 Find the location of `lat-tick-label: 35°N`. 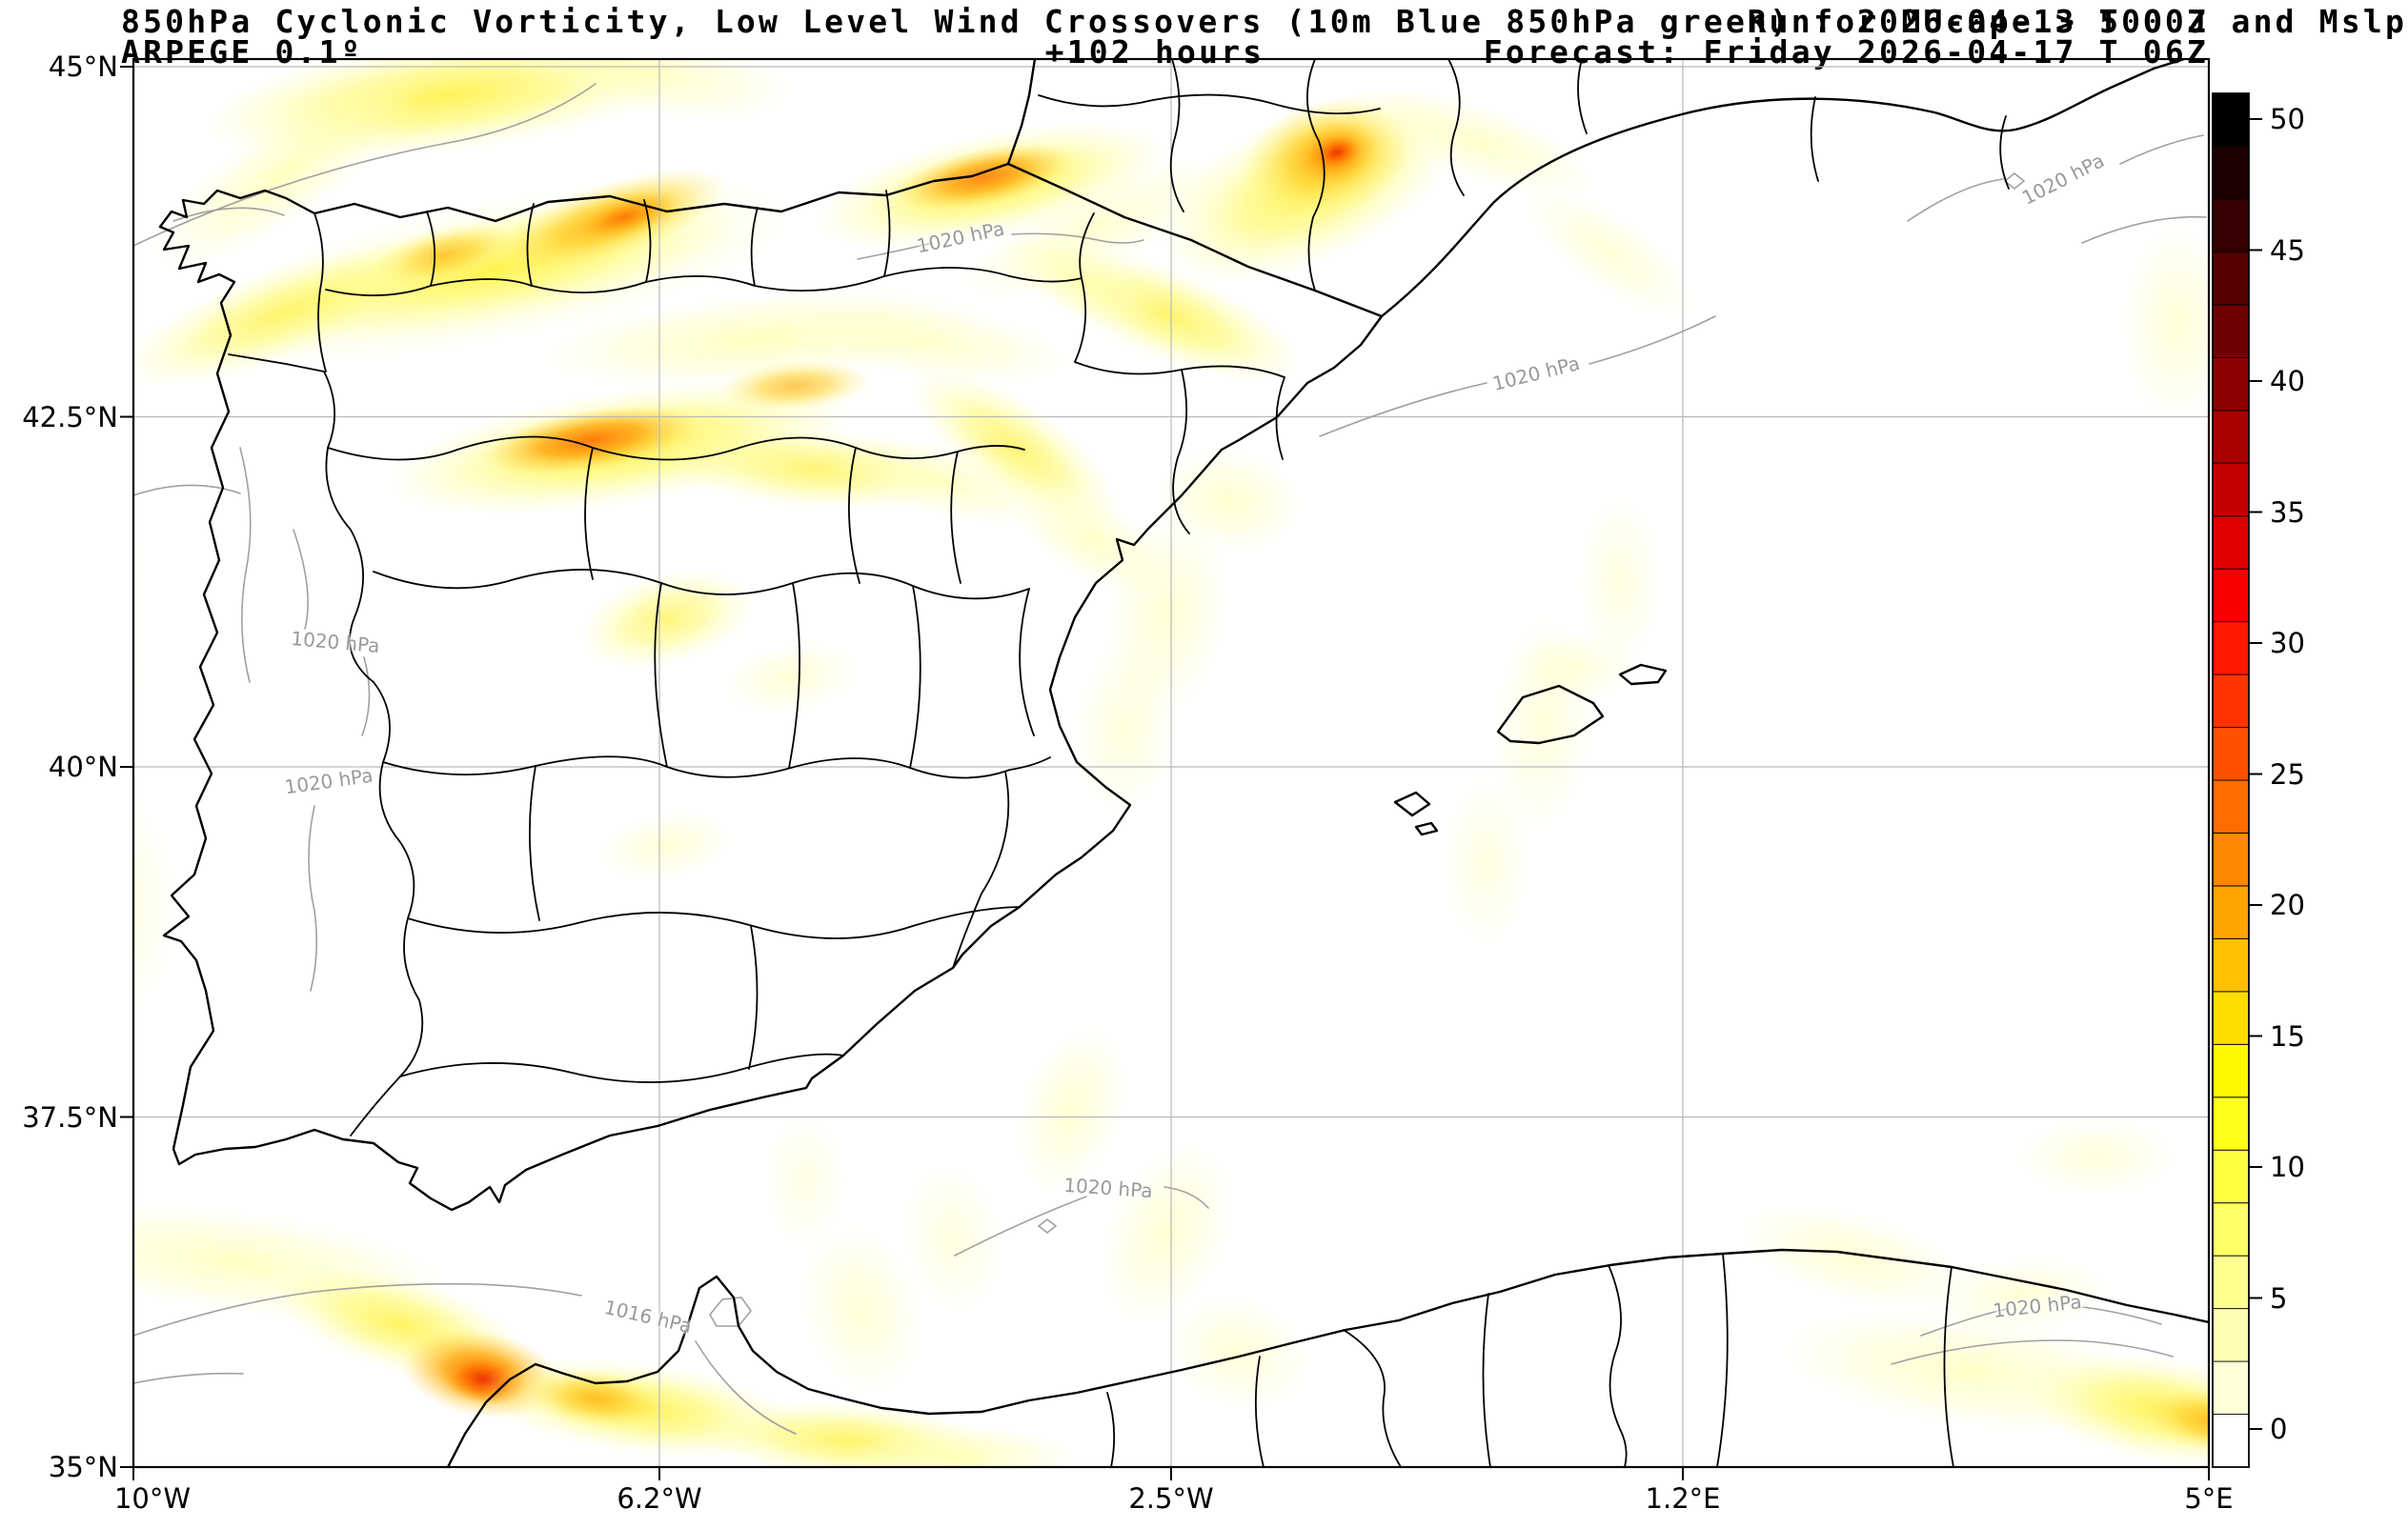

lat-tick-label: 35°N is located at coordinates (83, 1467).